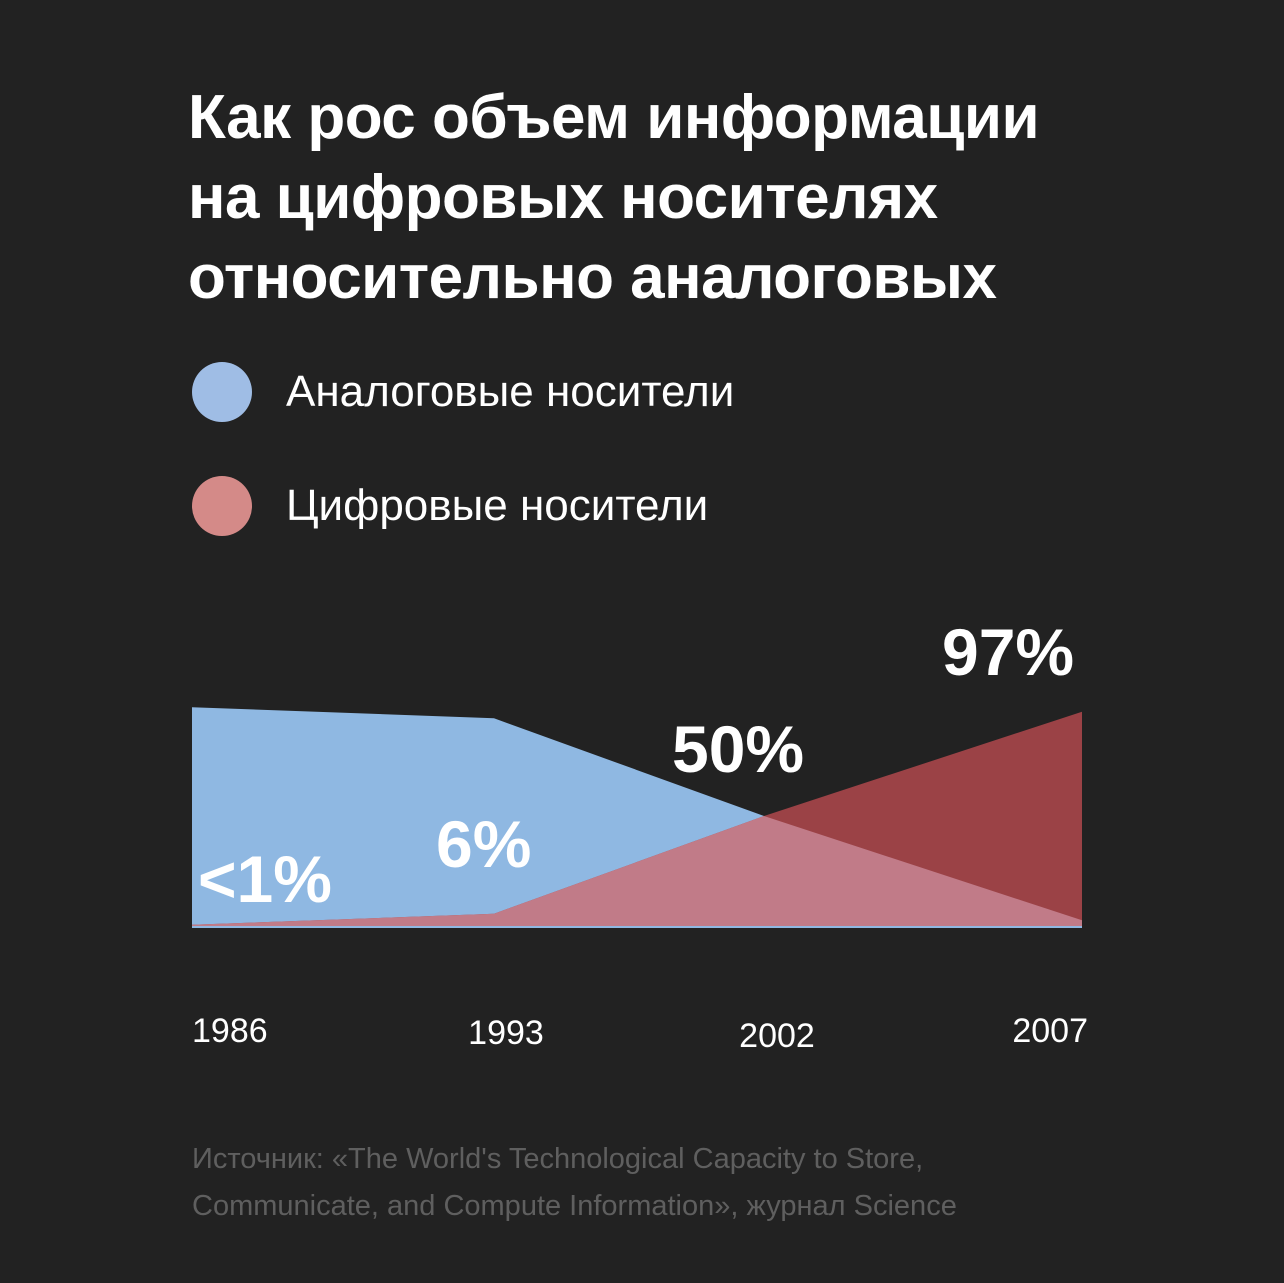 The image size is (1284, 1283). What do you see at coordinates (222, 392) in the screenshot?
I see `legend-swatch-analog` at bounding box center [222, 392].